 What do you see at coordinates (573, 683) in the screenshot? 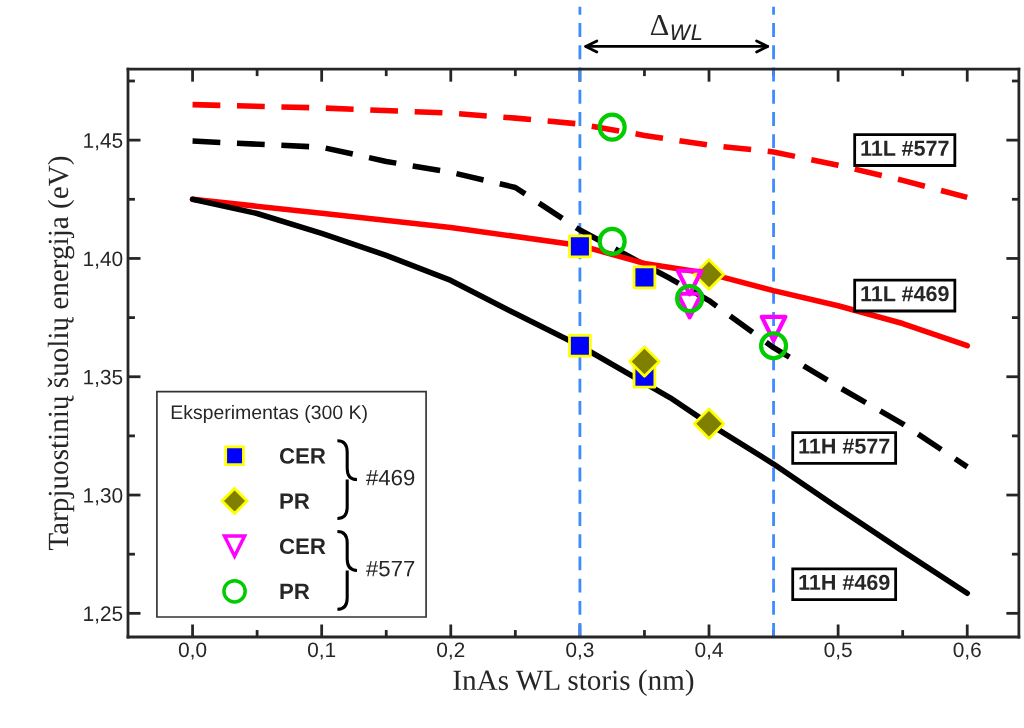
I see `x-axis-title: InAs WL storis (nm)` at bounding box center [573, 683].